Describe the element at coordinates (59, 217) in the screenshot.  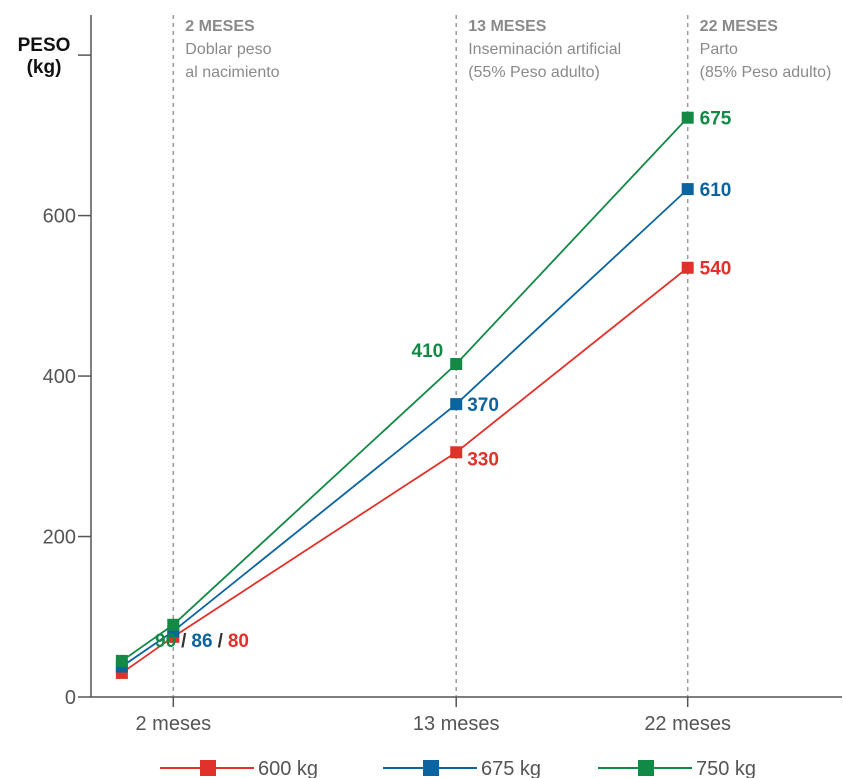
I see `y-tick-label: 600` at that location.